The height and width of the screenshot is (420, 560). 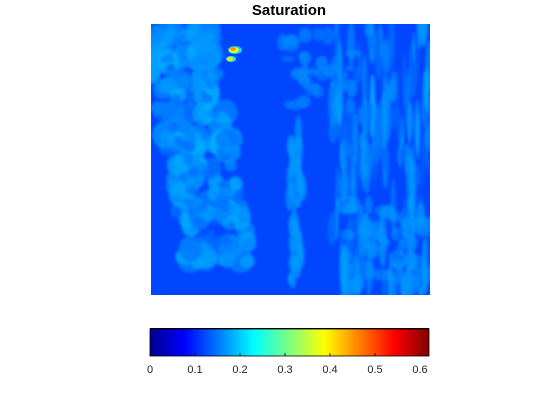 What do you see at coordinates (289, 342) in the screenshot?
I see `colorbar-gradient` at bounding box center [289, 342].